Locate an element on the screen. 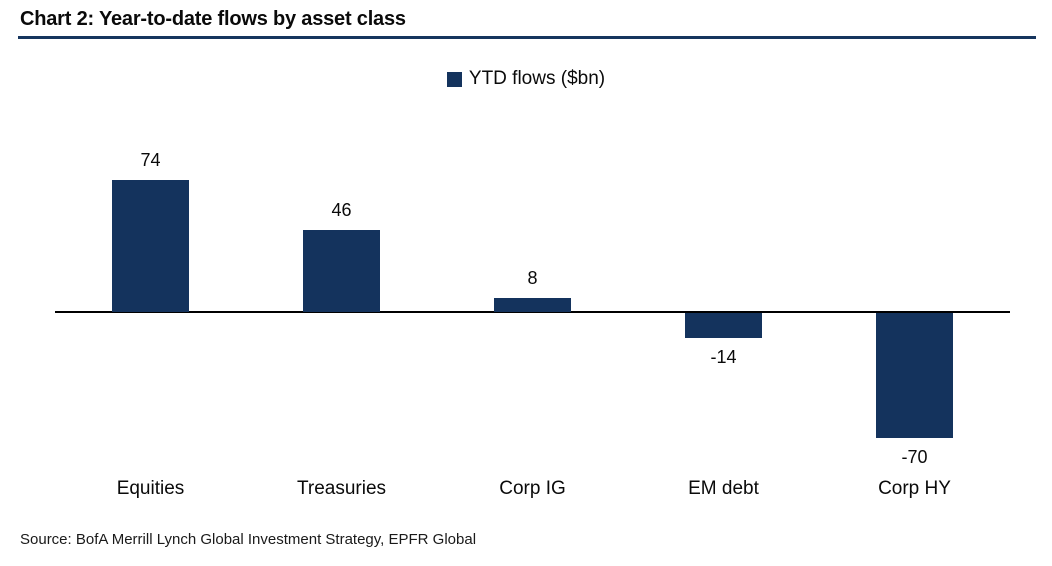 The image size is (1052, 566). legend-swatch-icon is located at coordinates (454, 79).